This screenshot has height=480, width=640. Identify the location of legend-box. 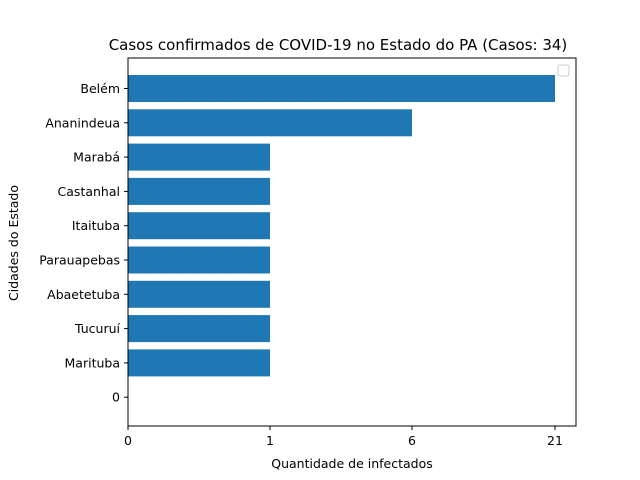
(563, 70).